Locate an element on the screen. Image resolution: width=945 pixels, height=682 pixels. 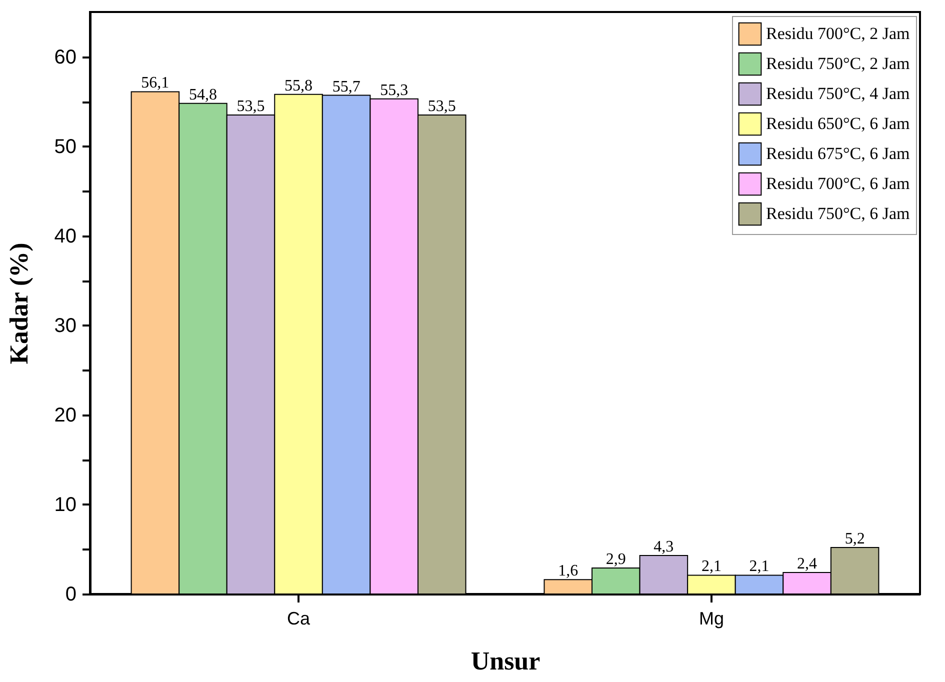
y-tick-label: 0 is located at coordinates (70, 595).